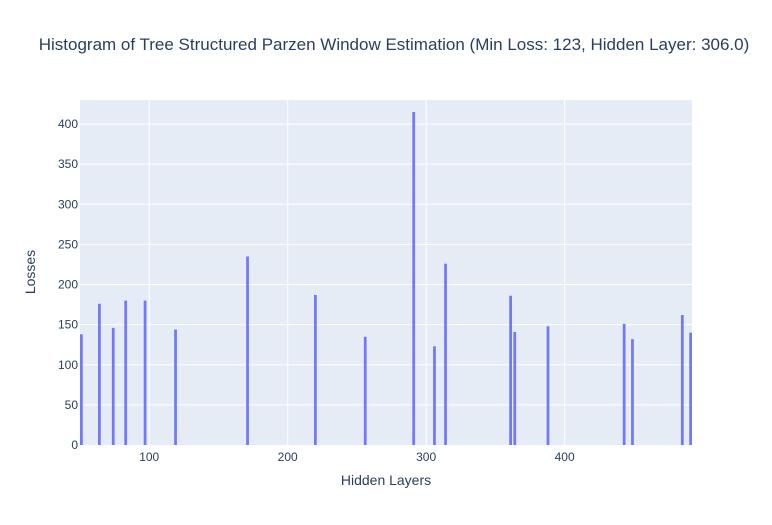 This screenshot has width=772, height=525. What do you see at coordinates (426, 457) in the screenshot?
I see `x-tick-label: 300` at bounding box center [426, 457].